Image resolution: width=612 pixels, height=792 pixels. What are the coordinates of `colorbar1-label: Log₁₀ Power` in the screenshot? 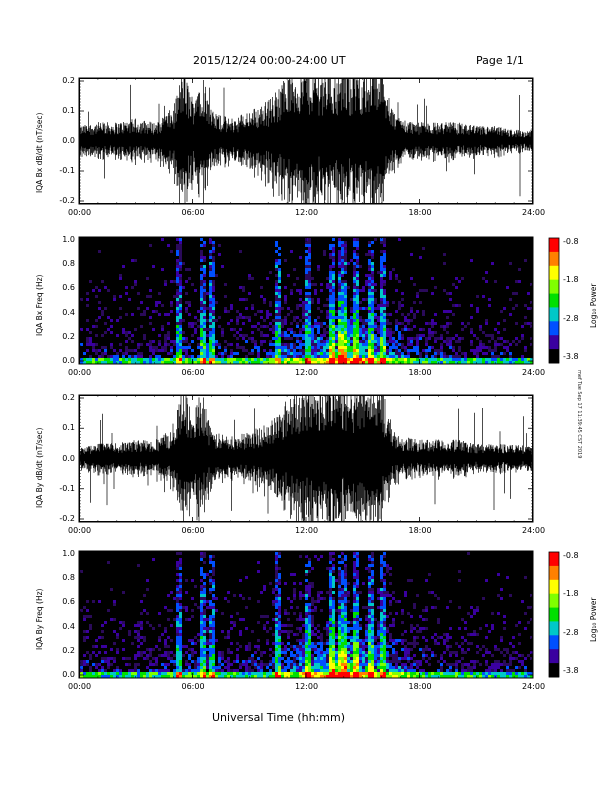 It's located at (593, 305).